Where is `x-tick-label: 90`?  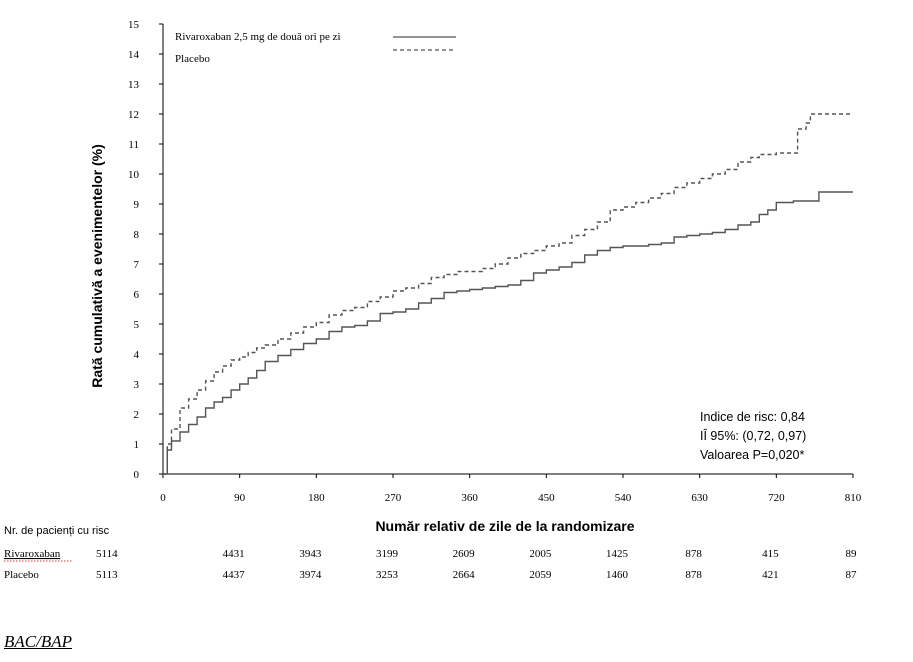 x-tick-label: 90 is located at coordinates (240, 498).